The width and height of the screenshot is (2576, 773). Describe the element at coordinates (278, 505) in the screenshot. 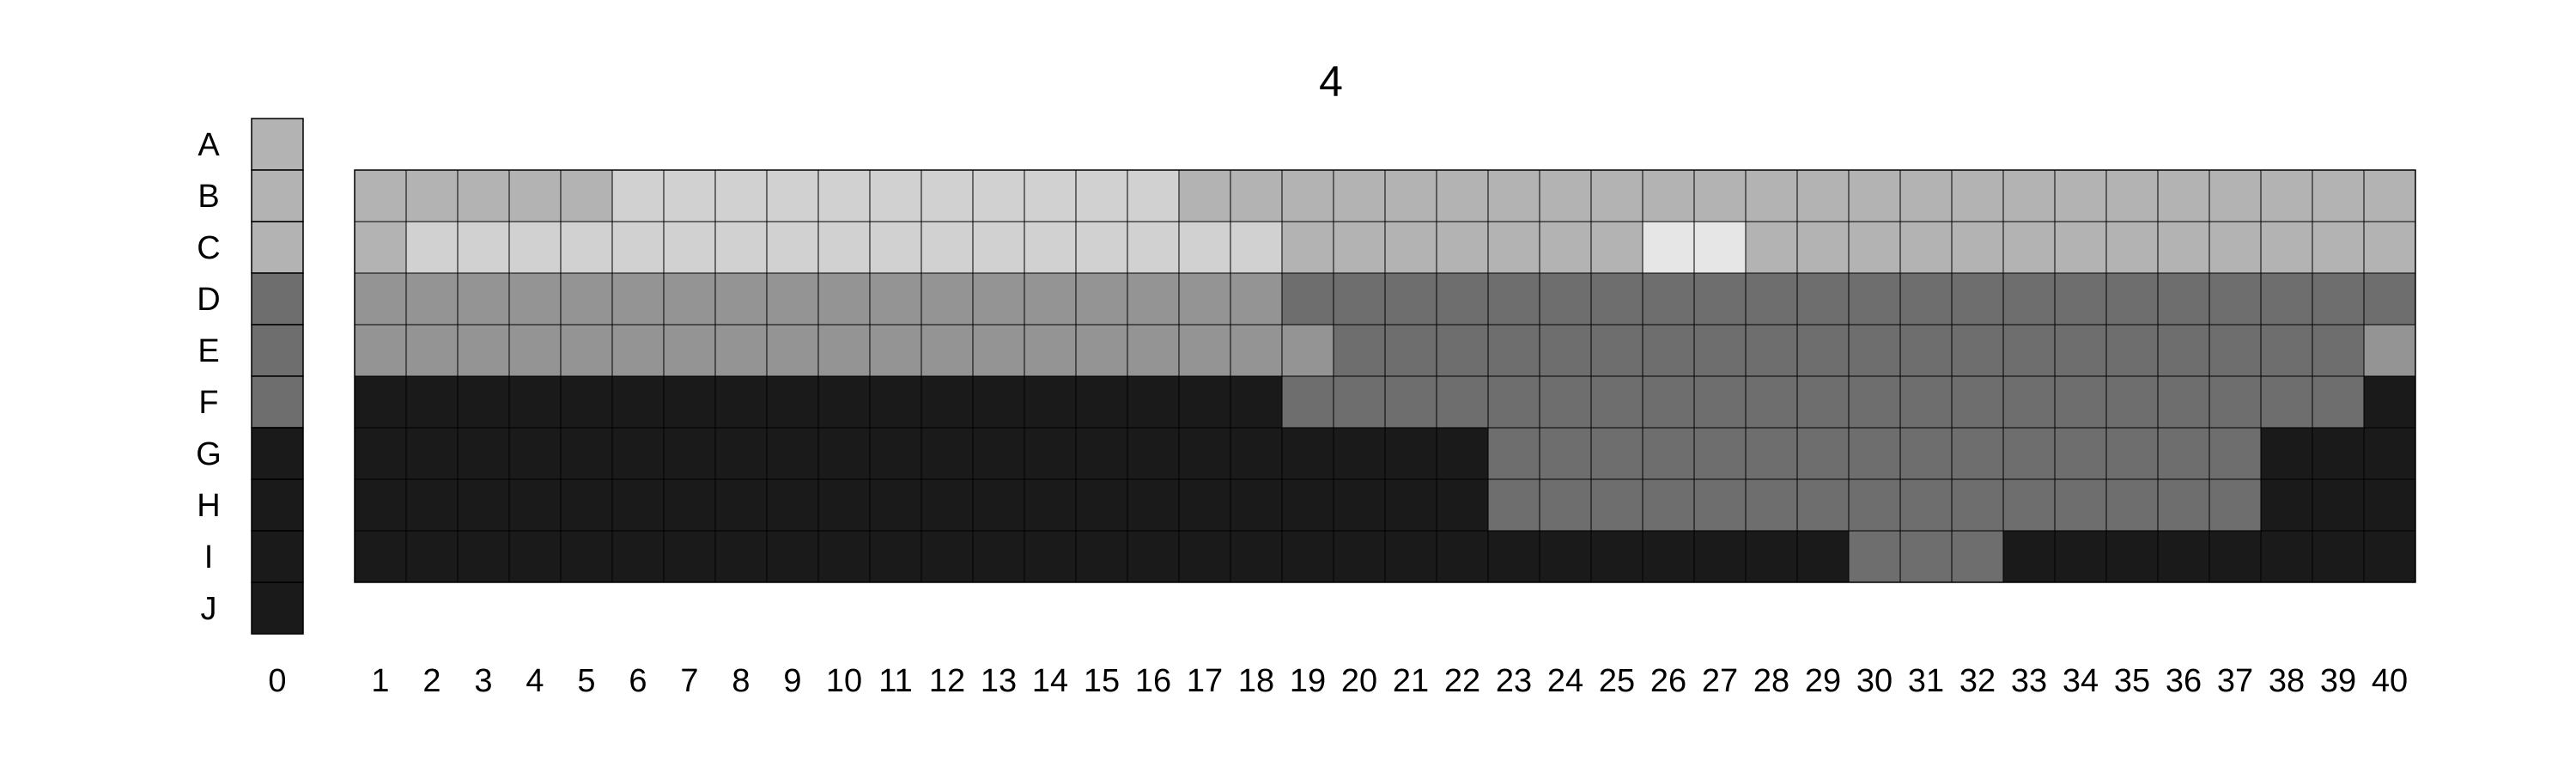

I see `ref-cell-h` at that location.